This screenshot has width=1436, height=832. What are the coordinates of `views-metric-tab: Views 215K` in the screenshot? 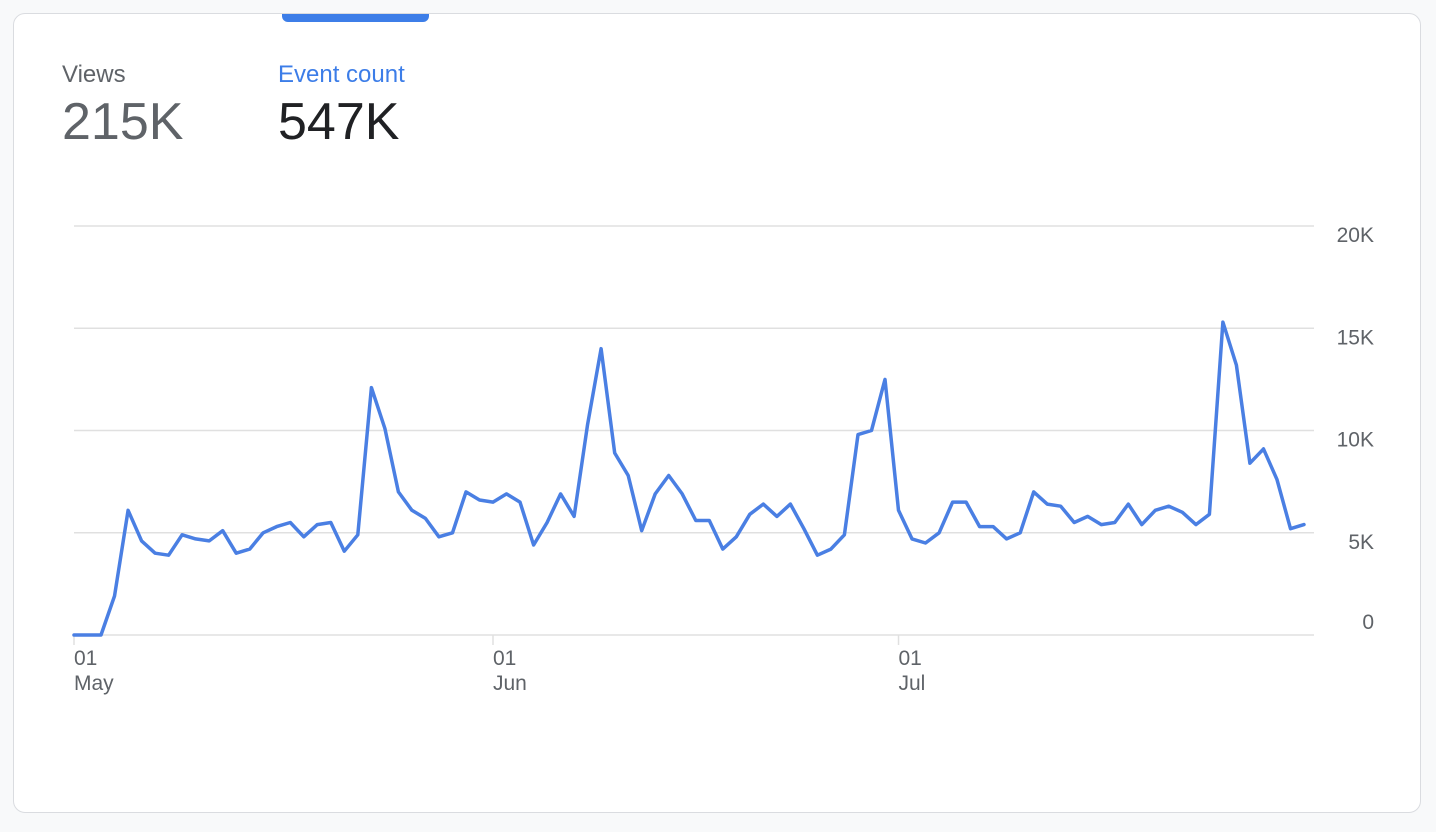 It's located at (122, 106).